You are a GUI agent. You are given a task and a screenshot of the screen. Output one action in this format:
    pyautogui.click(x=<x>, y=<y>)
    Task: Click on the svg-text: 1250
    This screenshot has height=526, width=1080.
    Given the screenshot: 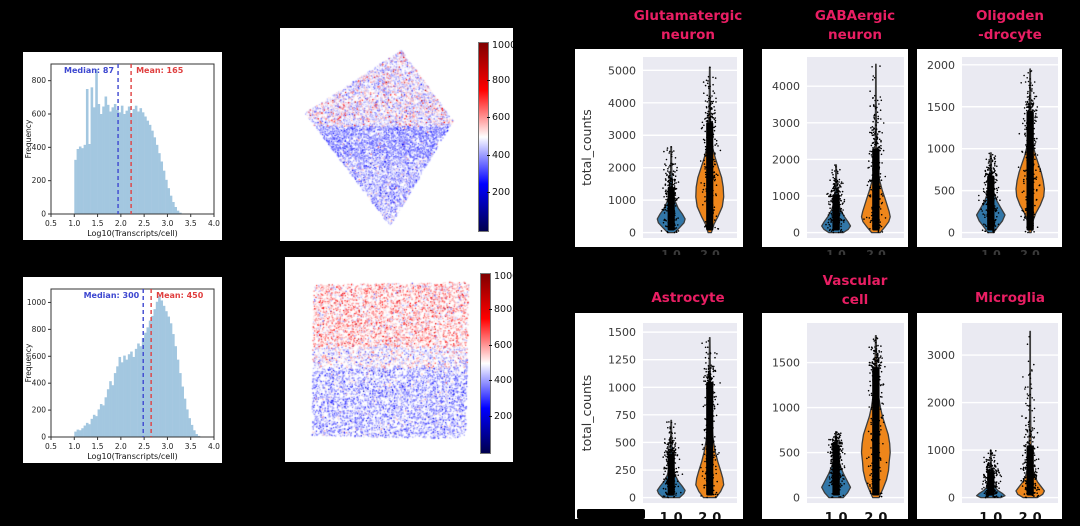 What is the action you would take?
    pyautogui.click(x=622, y=360)
    